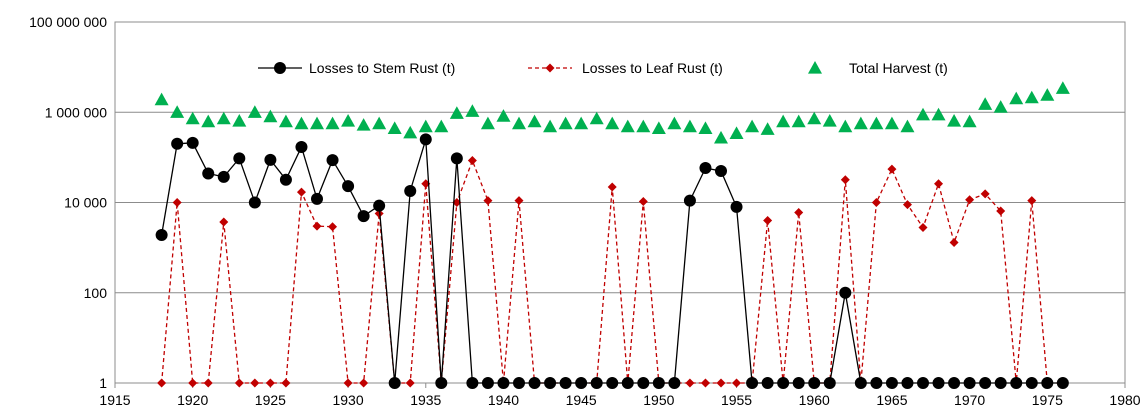  Describe the element at coordinates (192, 400) in the screenshot. I see `x-tick-label: 1920` at that location.